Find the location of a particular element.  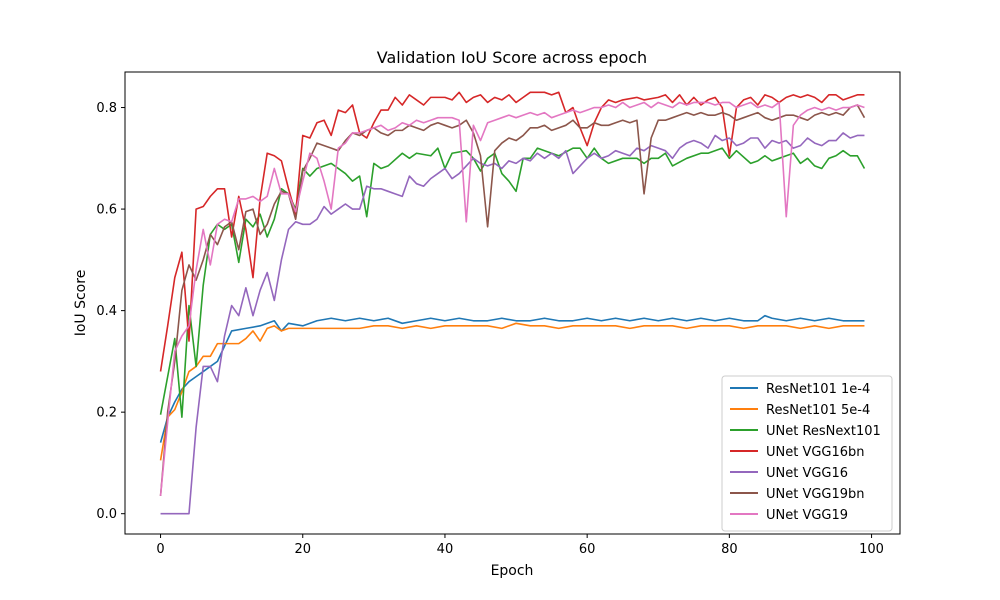

x-axis: 0 20 40 60 80 100 is located at coordinates (520, 545).